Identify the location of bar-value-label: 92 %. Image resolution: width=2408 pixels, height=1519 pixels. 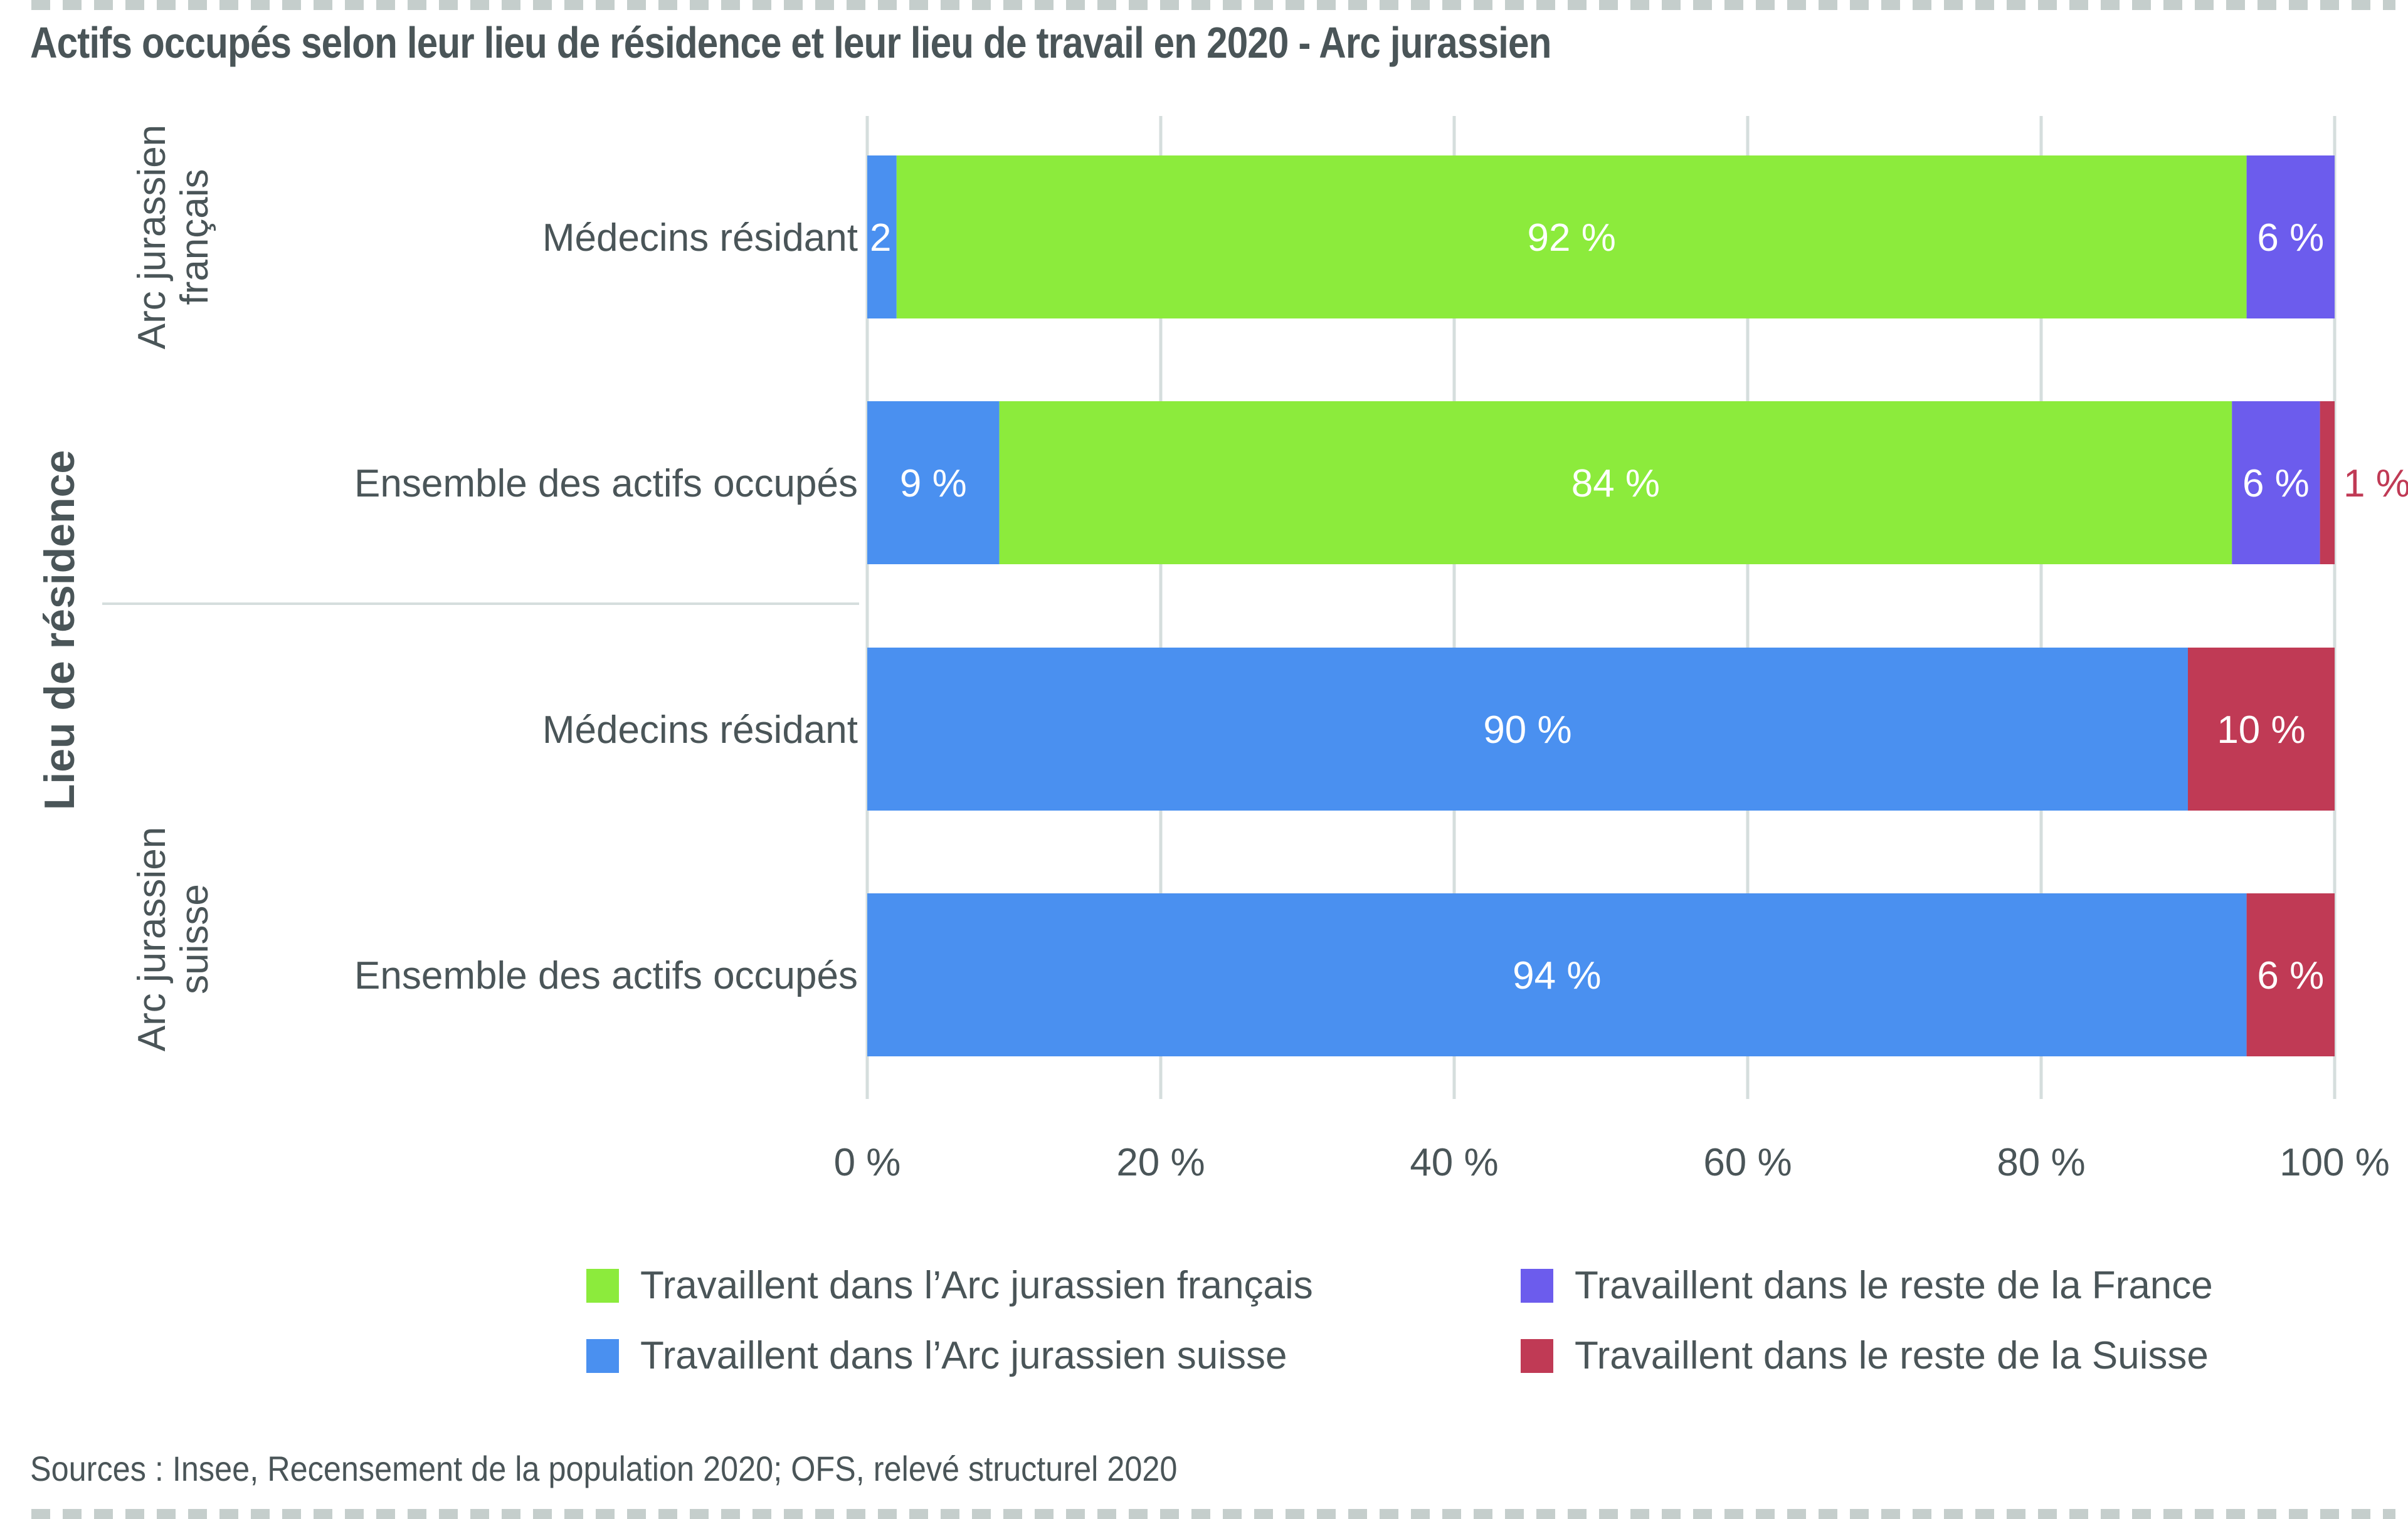
(1572, 238).